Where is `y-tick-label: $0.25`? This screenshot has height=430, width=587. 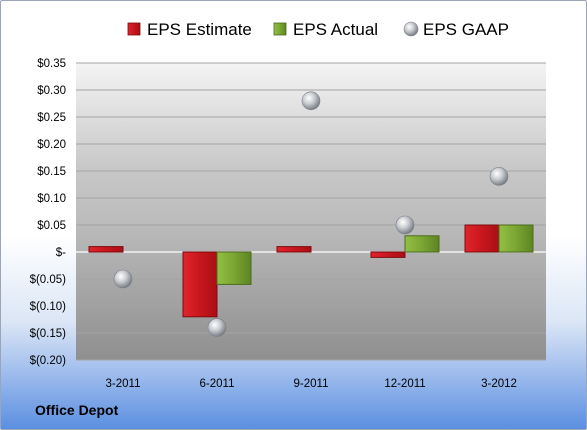
y-tick-label: $0.25 is located at coordinates (51, 118).